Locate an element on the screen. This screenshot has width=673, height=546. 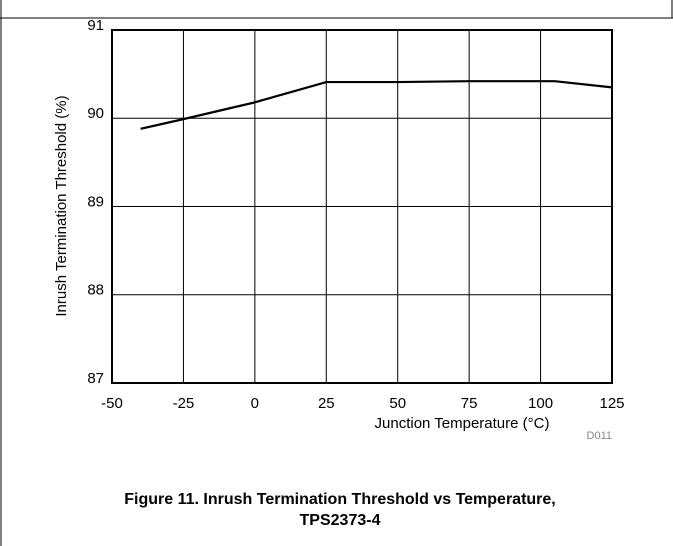
x-tick-label: 50 is located at coordinates (397, 403).